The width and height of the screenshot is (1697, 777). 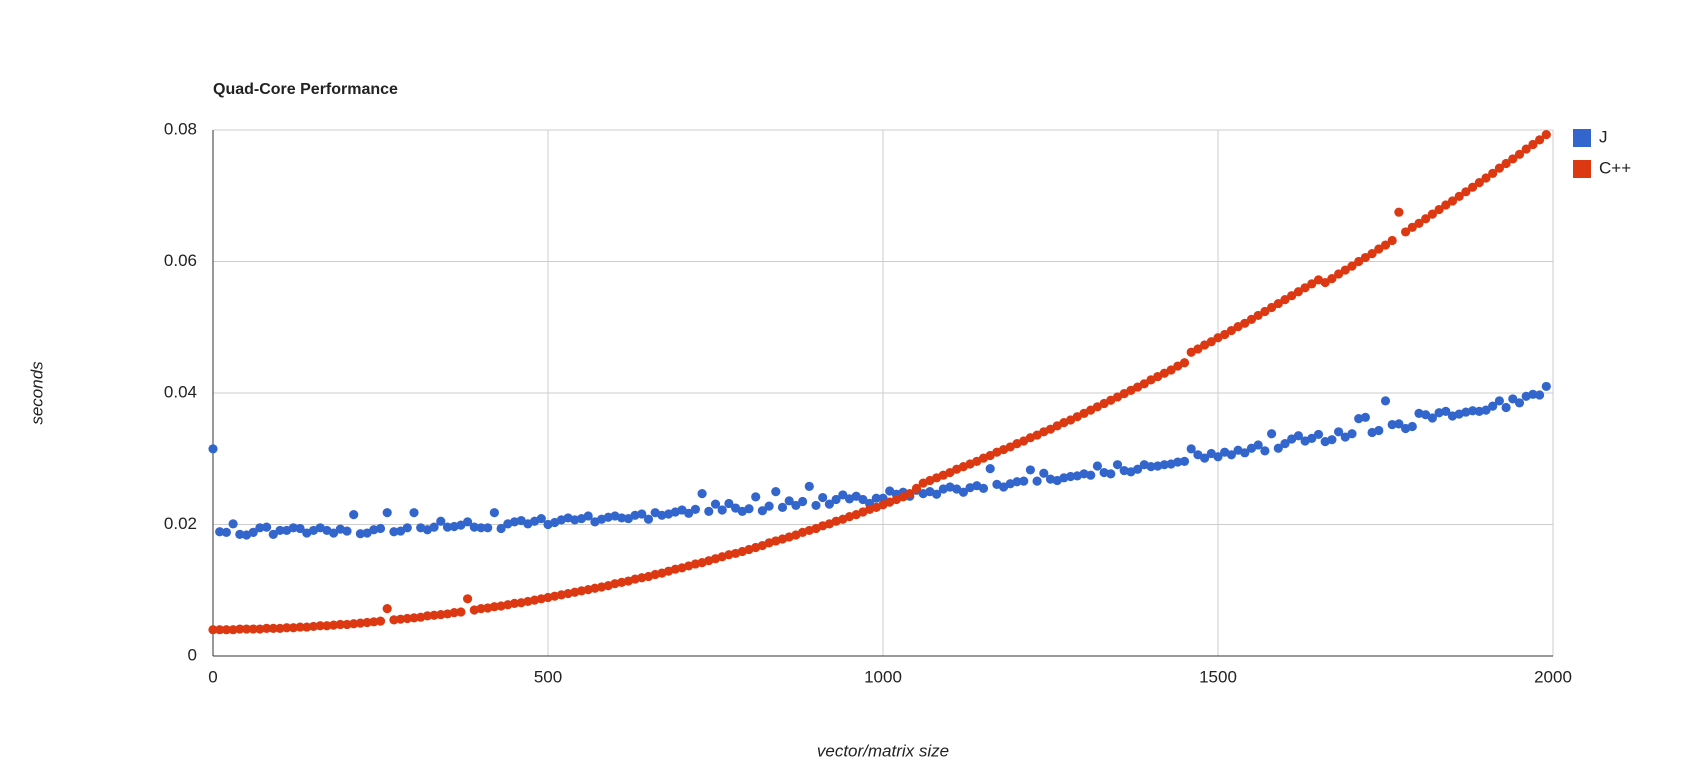 I want to click on y-tick-label: 0.08, so click(x=180, y=128).